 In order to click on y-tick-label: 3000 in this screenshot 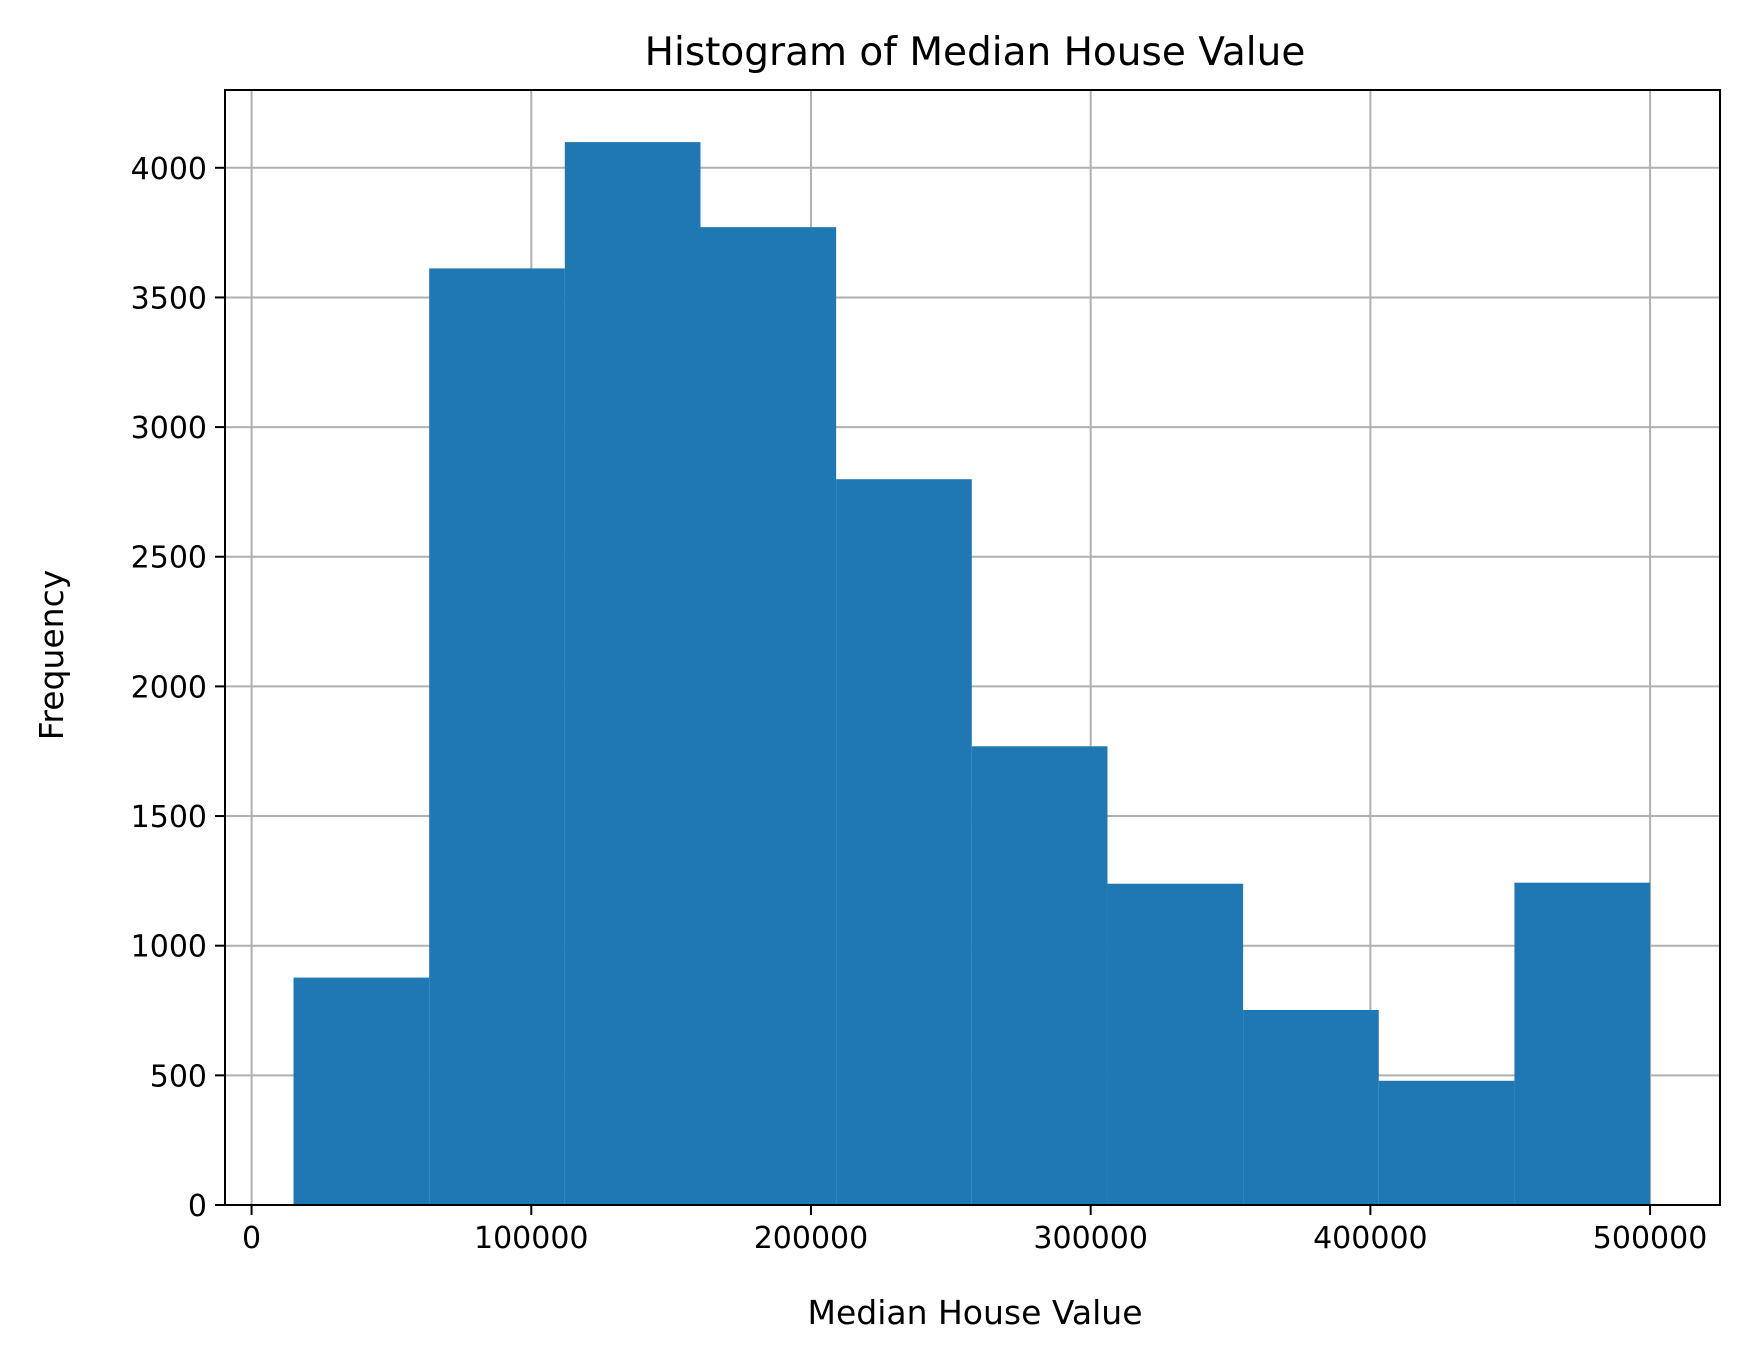, I will do `click(169, 428)`.